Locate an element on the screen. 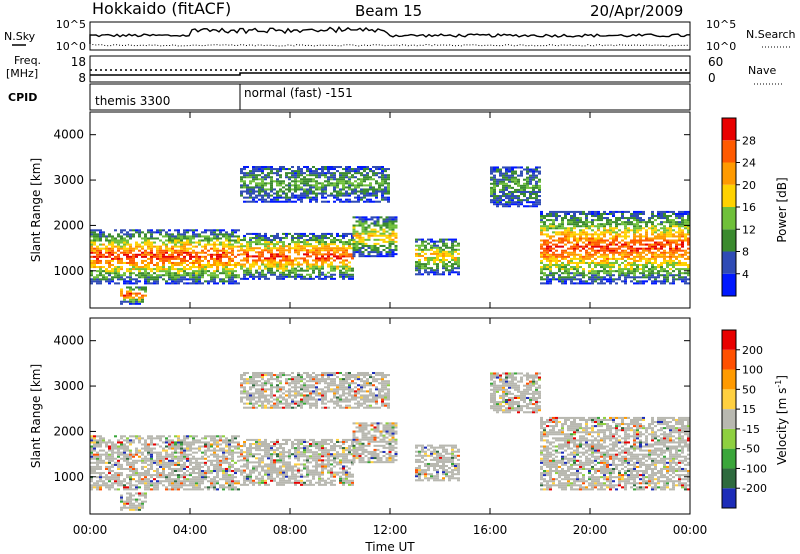 The width and height of the screenshot is (800, 554). freq-panel: Freq. [MHz] 18 8 60 0 Nave is located at coordinates (395, 69).